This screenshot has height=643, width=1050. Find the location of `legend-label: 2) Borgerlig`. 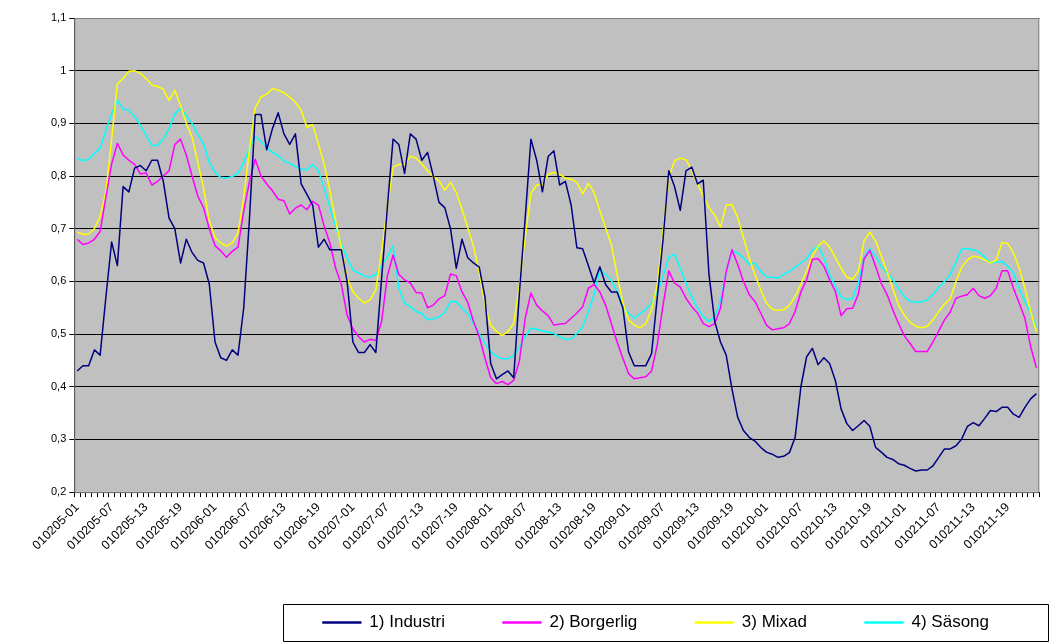

legend-label: 2) Borgerlig is located at coordinates (593, 622).